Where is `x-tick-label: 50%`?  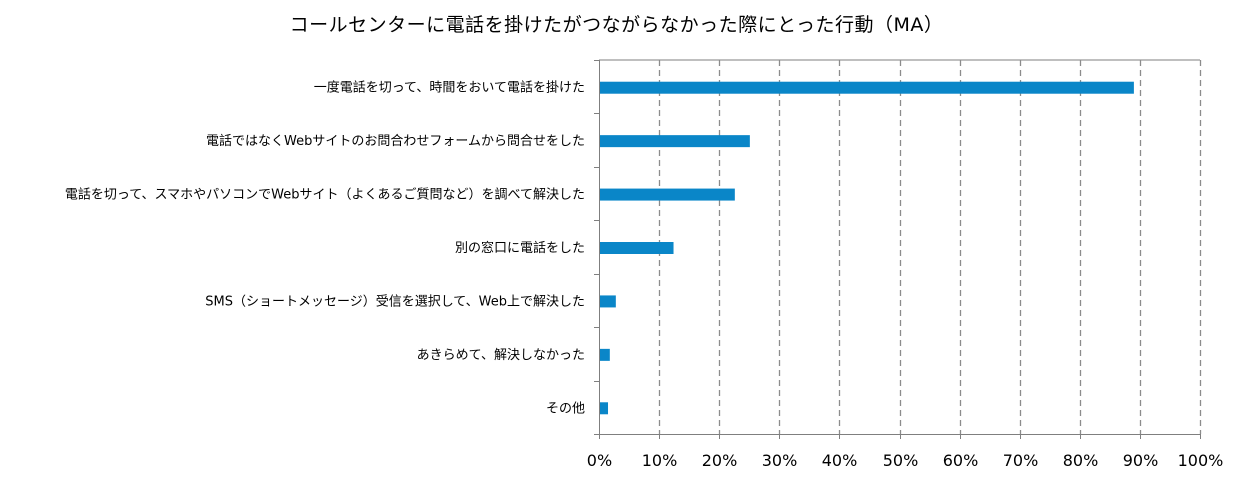
x-tick-label: 50% is located at coordinates (901, 460).